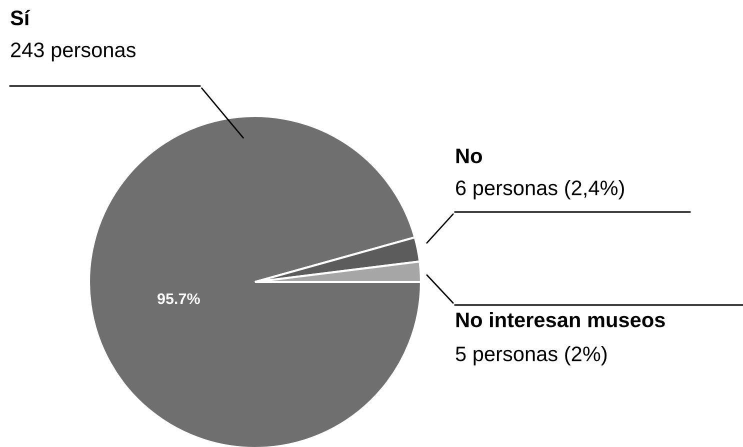 The image size is (743, 447). What do you see at coordinates (560, 320) in the screenshot?
I see `slice-label: No interesan museos` at bounding box center [560, 320].